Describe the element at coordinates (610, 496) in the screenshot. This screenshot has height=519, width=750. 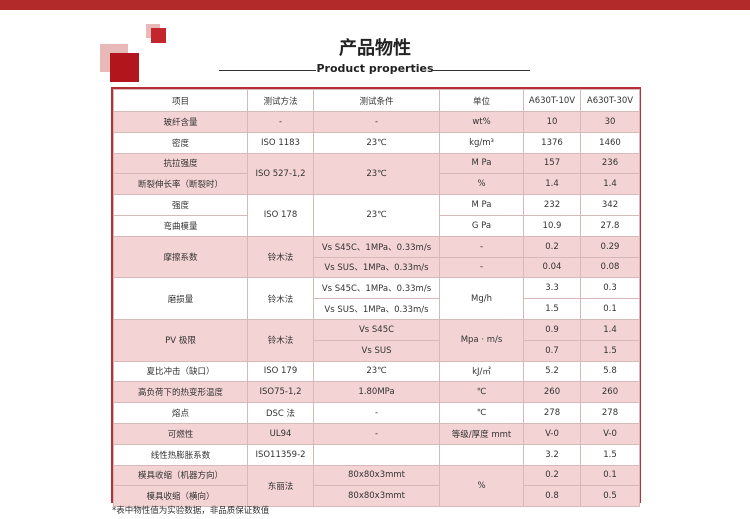
I see `cell-value-30v: 0.5` at that location.